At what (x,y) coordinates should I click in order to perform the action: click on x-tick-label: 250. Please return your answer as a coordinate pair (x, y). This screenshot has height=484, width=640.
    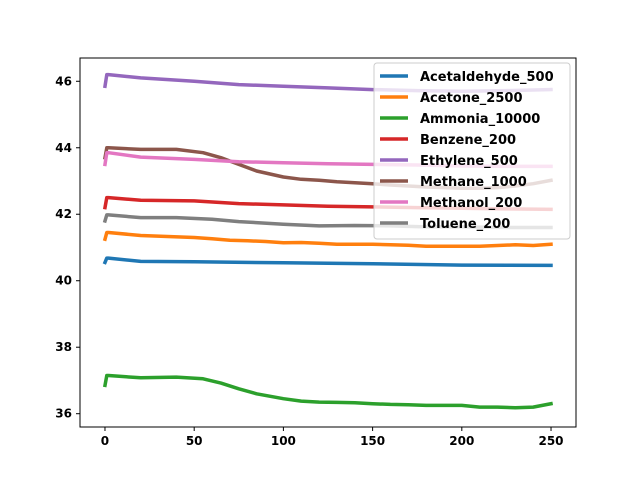
    Looking at the image, I should click on (550, 441).